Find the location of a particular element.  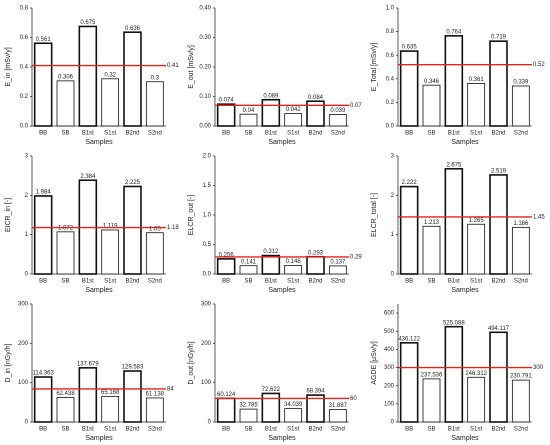

y-tick-label: 300 is located at coordinates (389, 368).